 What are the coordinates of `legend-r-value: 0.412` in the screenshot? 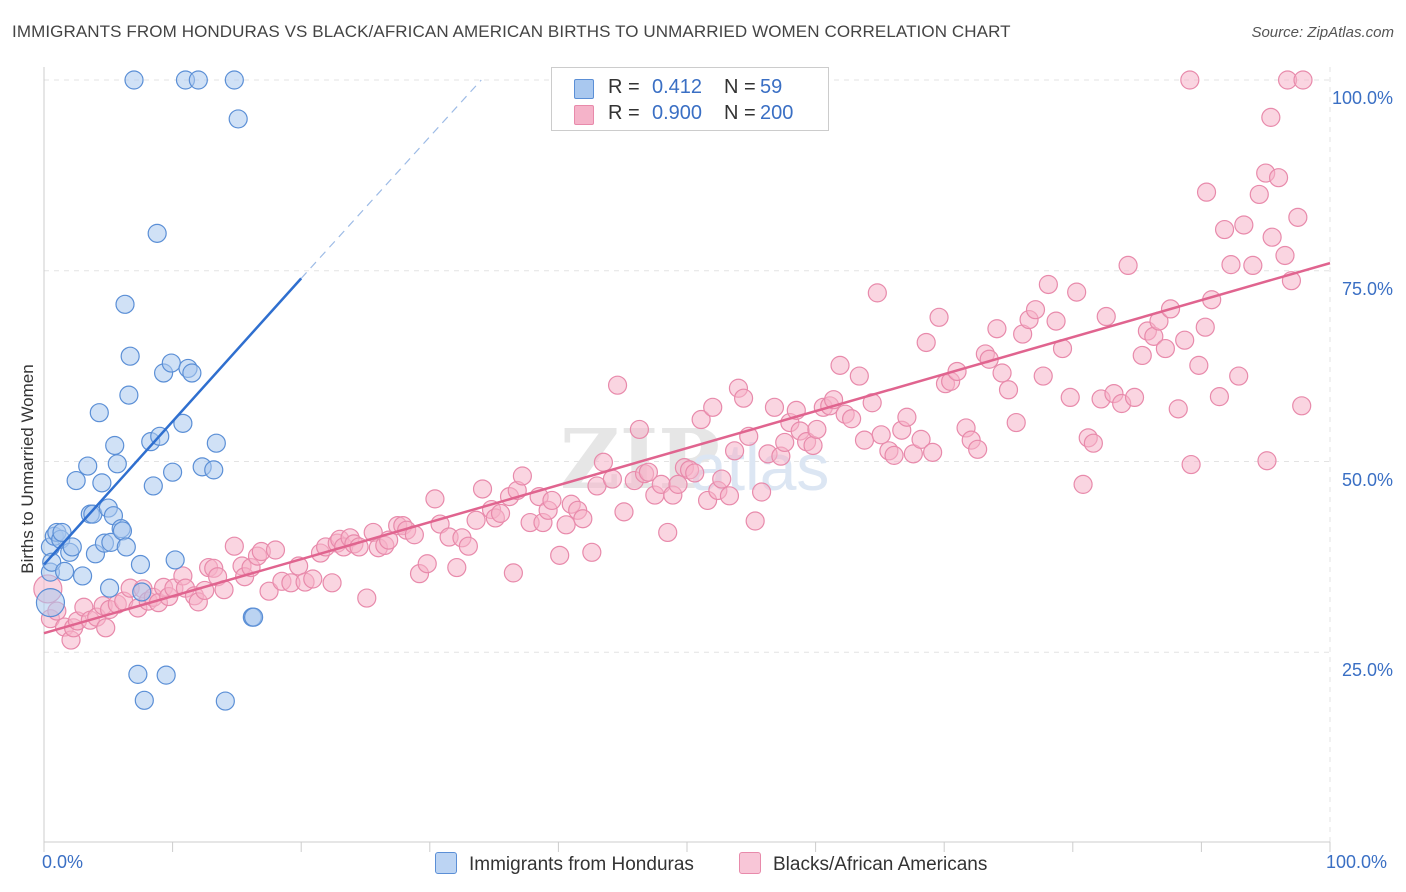 It's located at (677, 87).